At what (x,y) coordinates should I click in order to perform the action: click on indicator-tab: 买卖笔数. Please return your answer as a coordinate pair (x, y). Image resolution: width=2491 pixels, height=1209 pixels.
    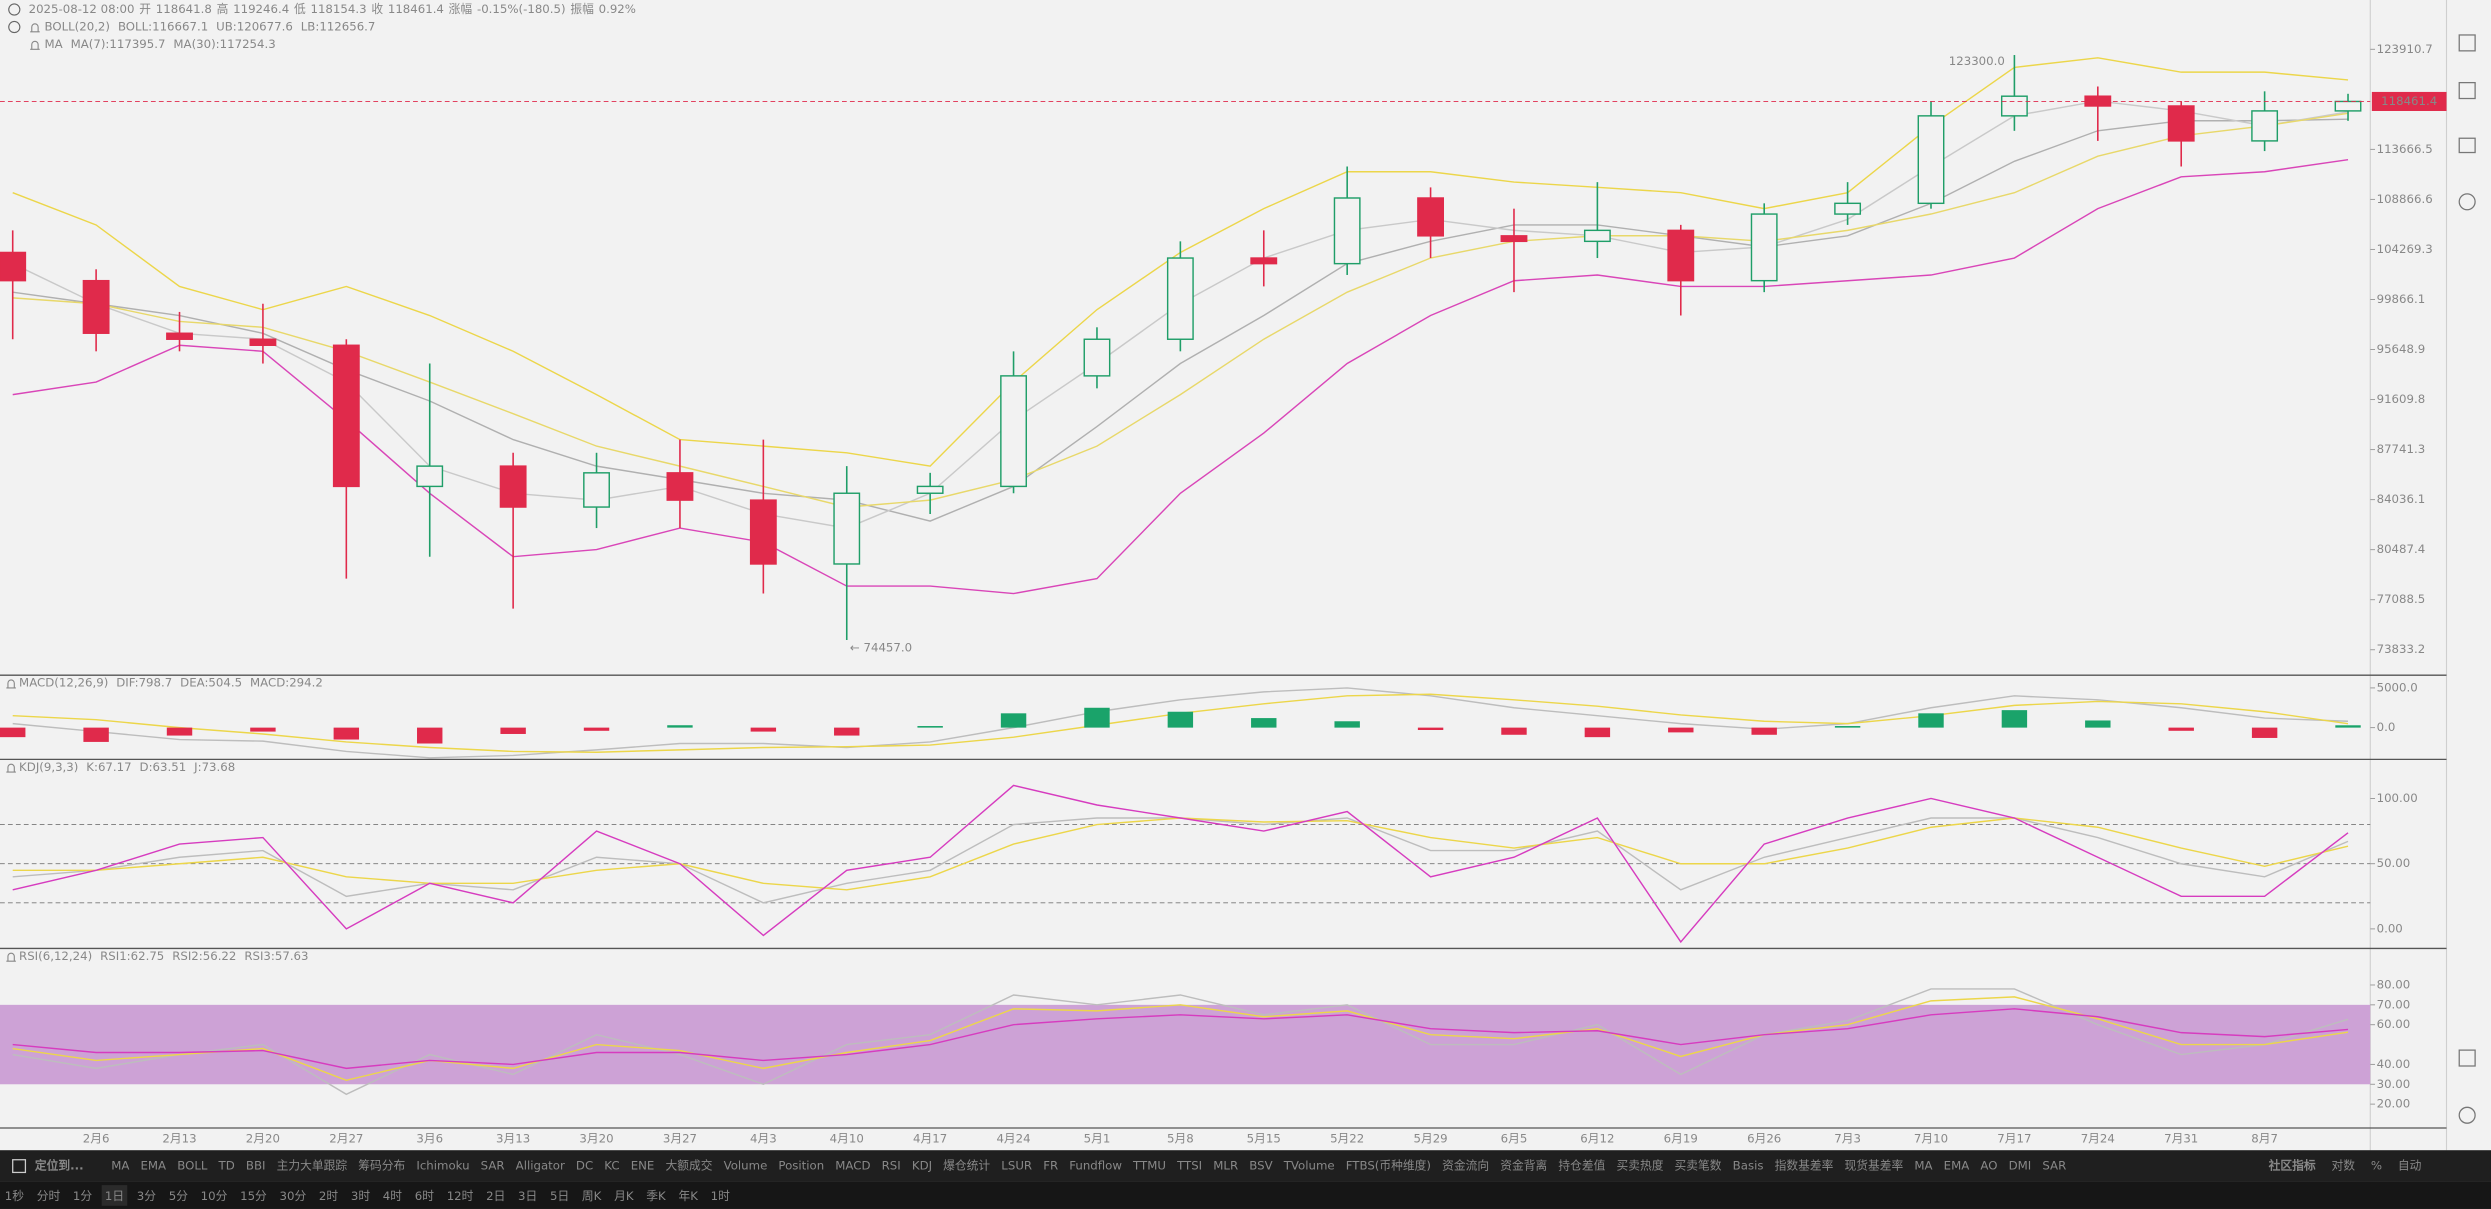
    Looking at the image, I should click on (1698, 1166).